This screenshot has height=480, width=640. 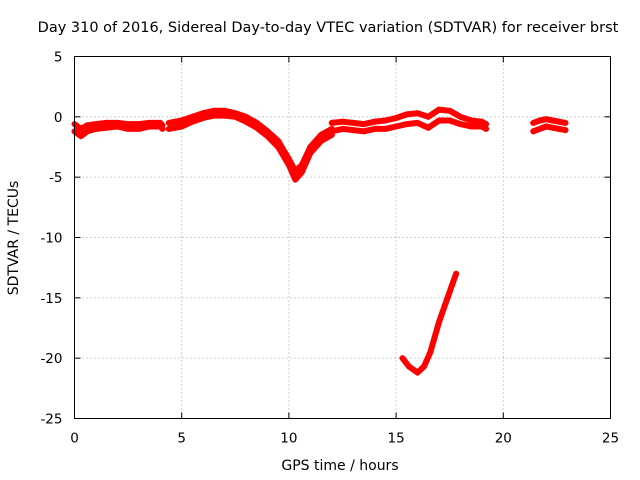 I want to click on y-tick-label: -20, so click(x=51, y=359).